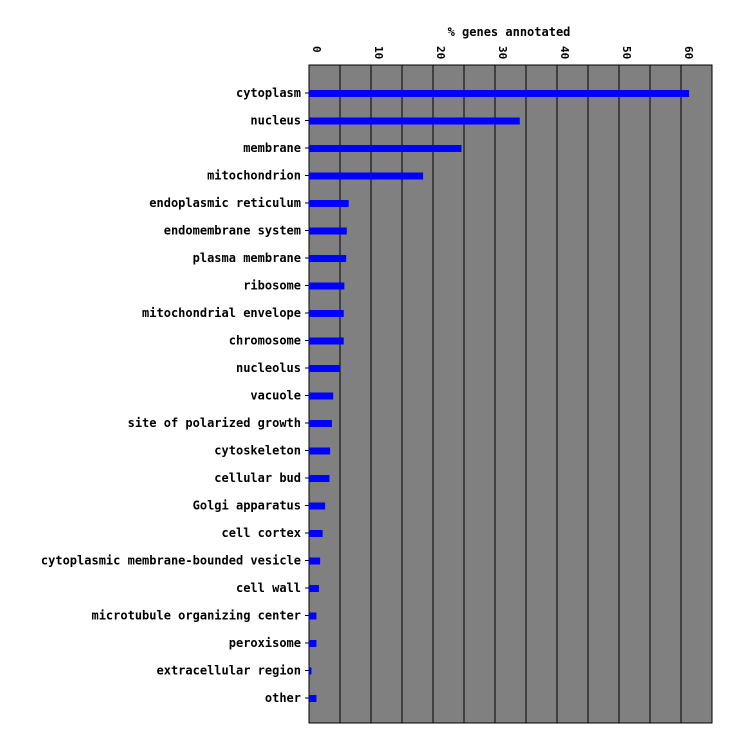 This screenshot has width=752, height=752. I want to click on x-tick-label: 0, so click(316, 49).